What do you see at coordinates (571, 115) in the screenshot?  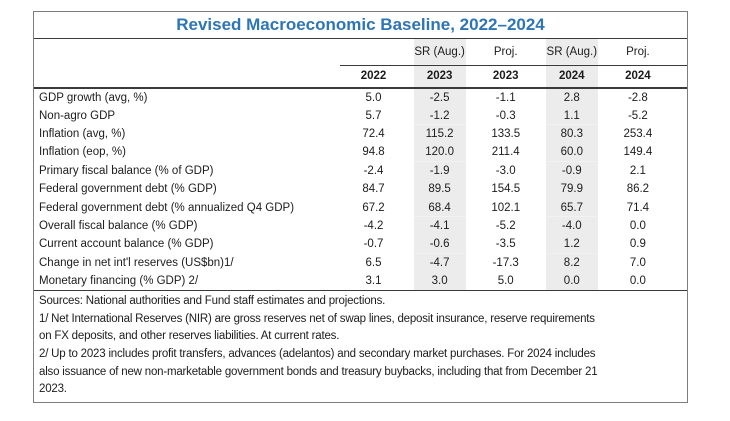 I see `cell-value: 1.1` at bounding box center [571, 115].